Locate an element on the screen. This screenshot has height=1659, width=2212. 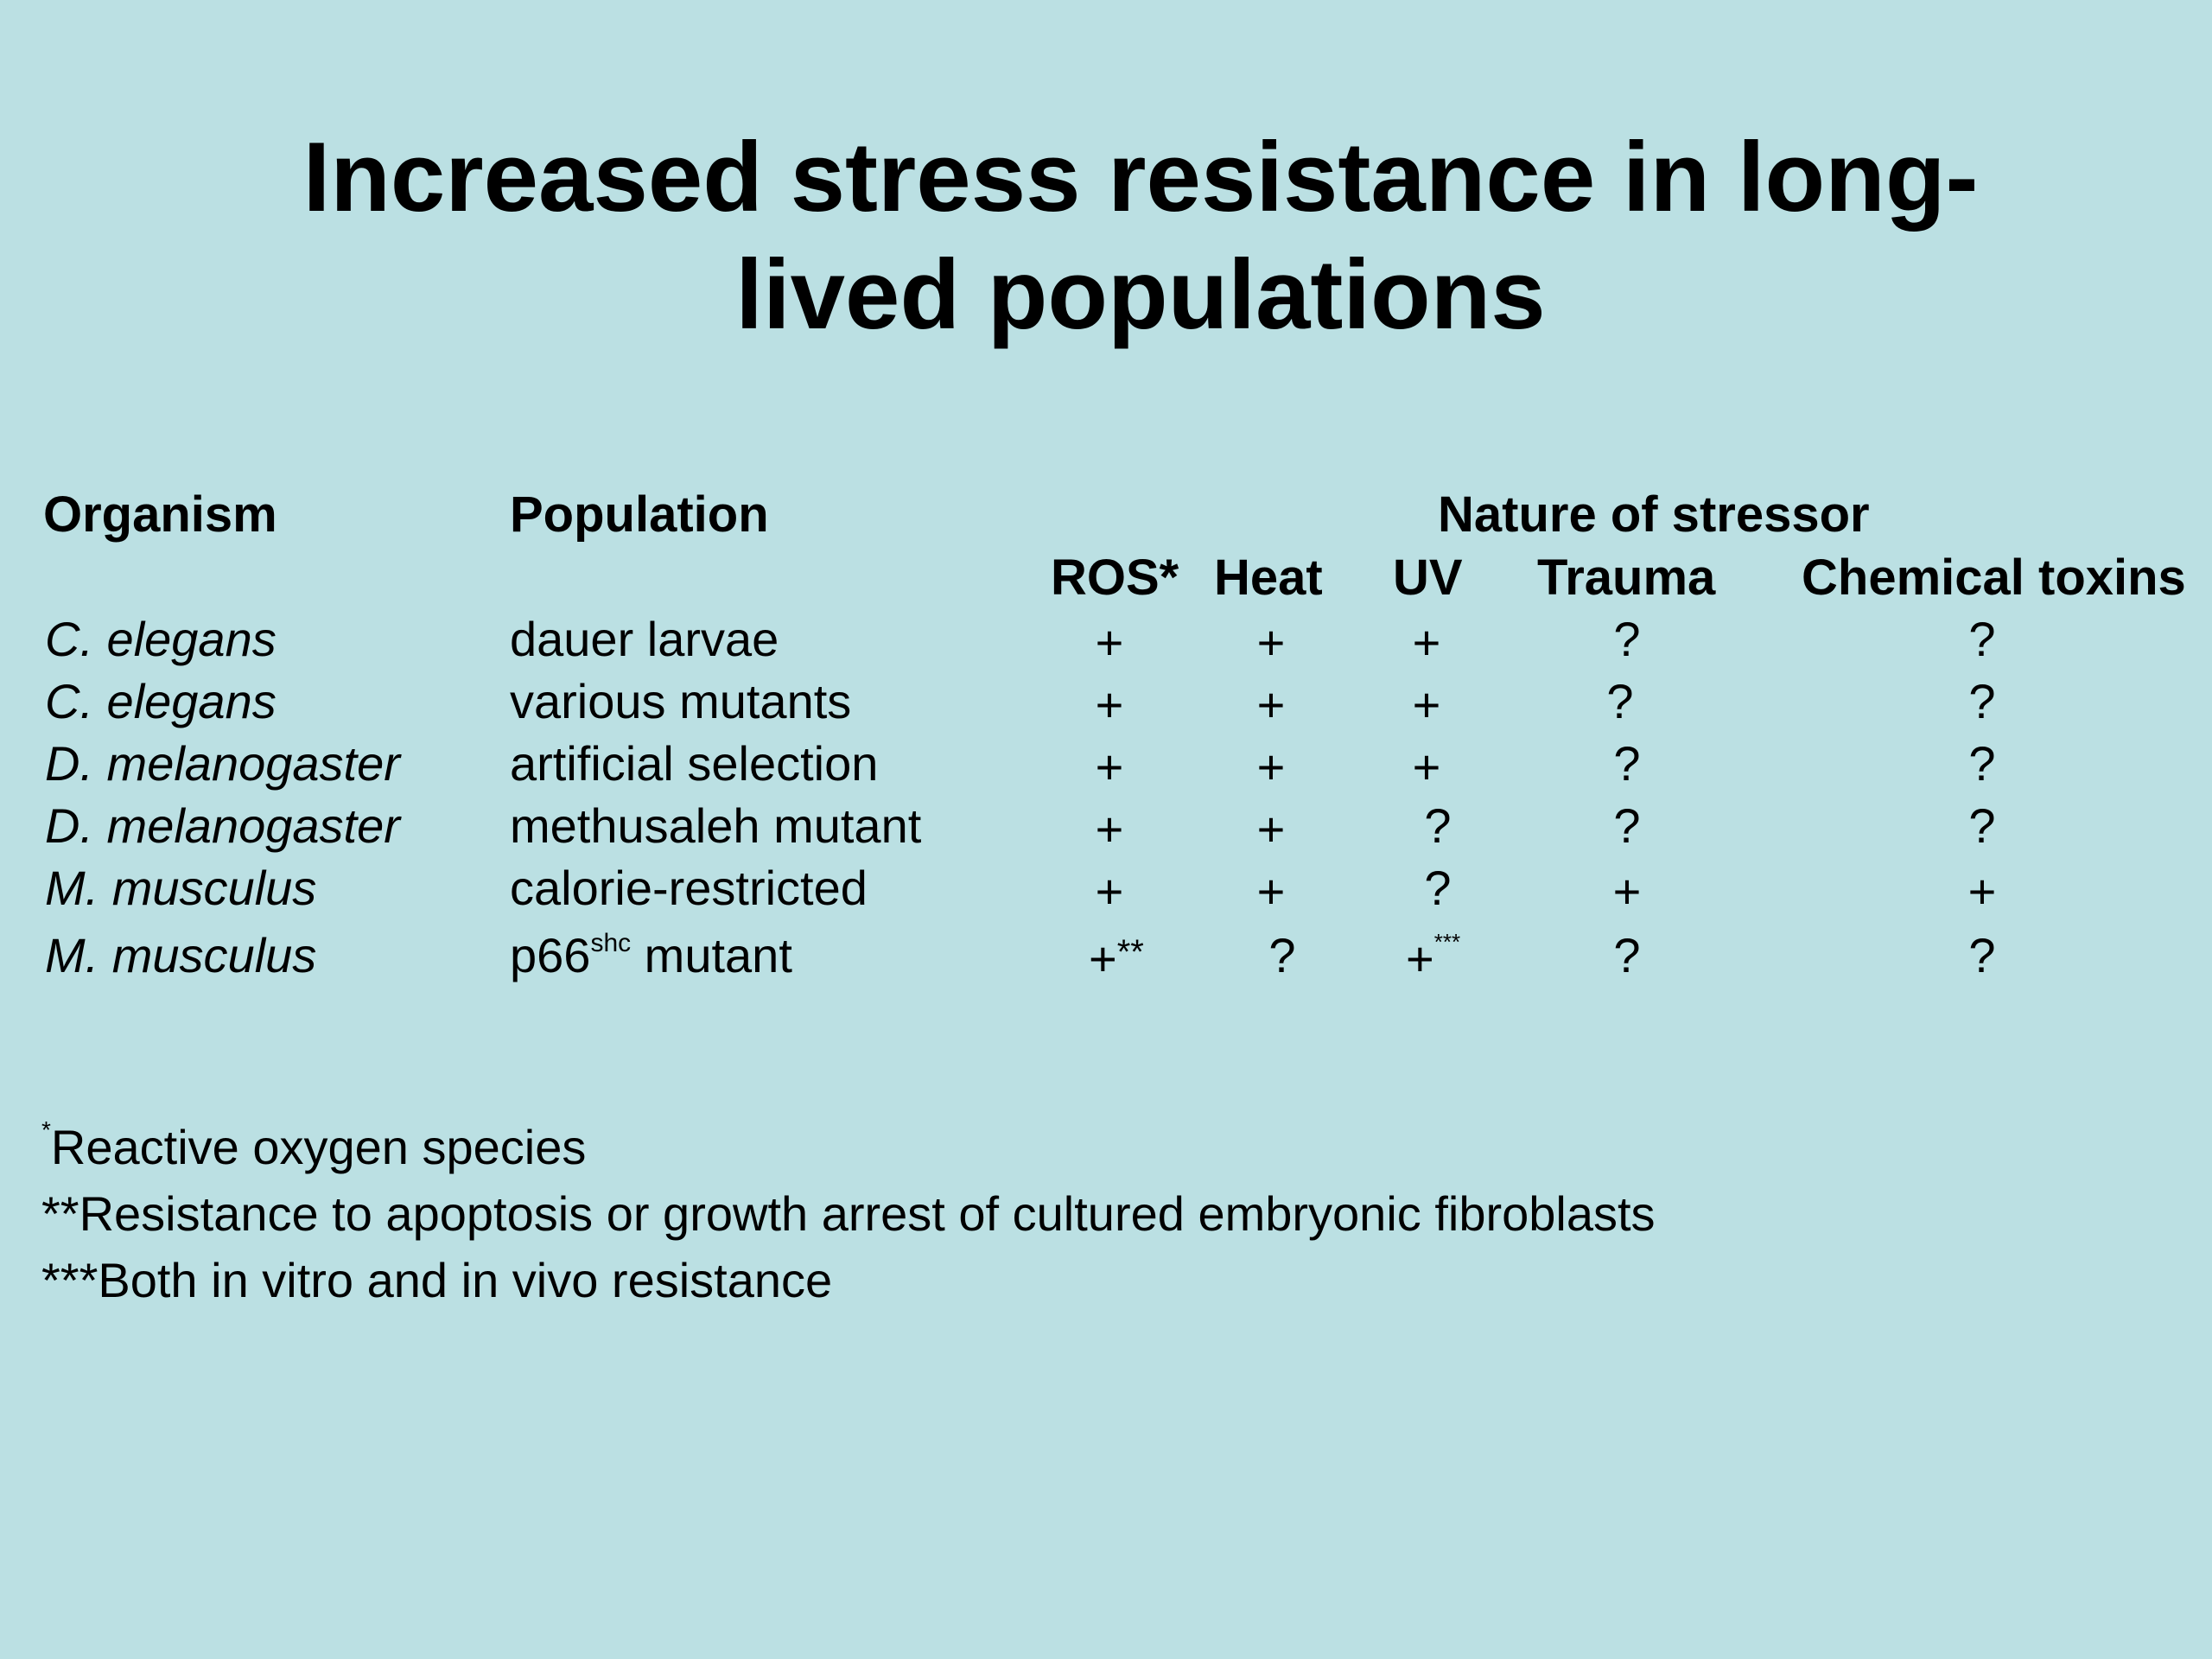
header-organism: Organism is located at coordinates (160, 514).